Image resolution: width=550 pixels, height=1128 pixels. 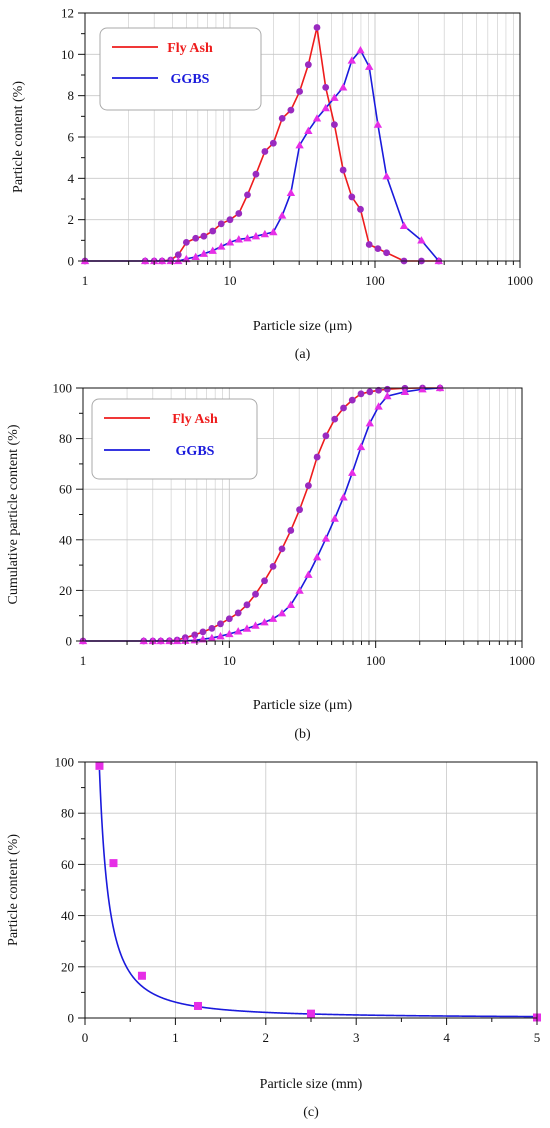 What do you see at coordinates (71, 261) in the screenshot?
I see `y-tick-label: 0` at bounding box center [71, 261].